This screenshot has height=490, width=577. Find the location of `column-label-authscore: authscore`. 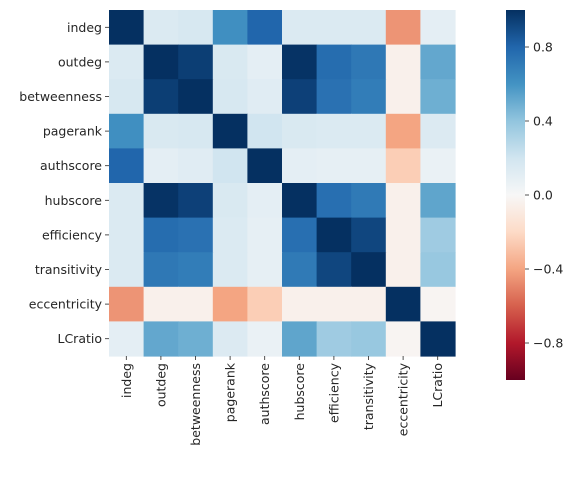

column-label-authscore: authscore is located at coordinates (264, 394).